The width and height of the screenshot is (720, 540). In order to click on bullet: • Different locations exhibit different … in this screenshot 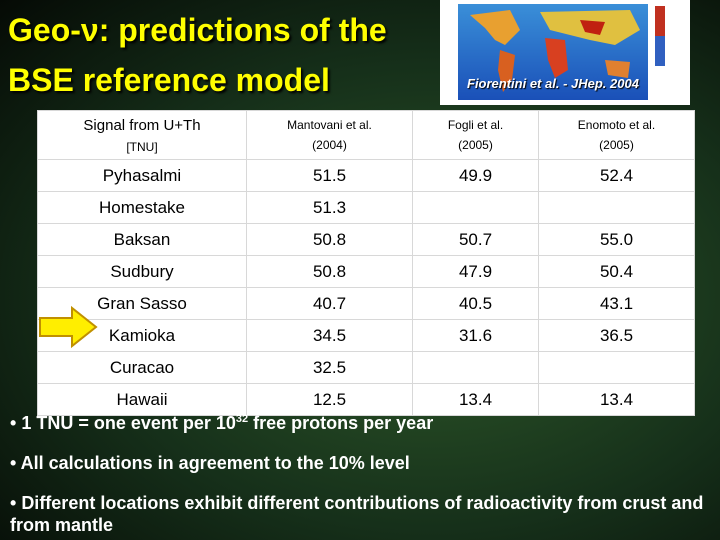, I will do `click(360, 514)`.